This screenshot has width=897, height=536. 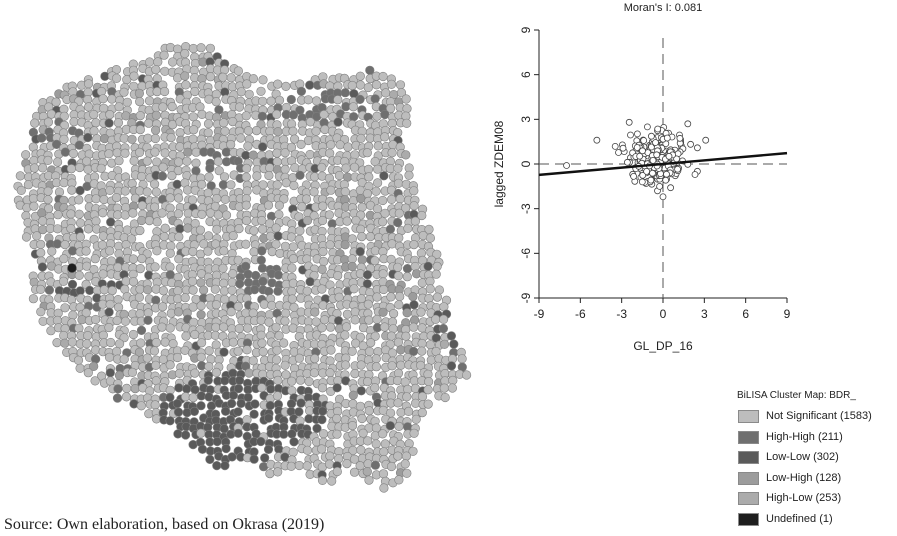 What do you see at coordinates (526, 29) in the screenshot?
I see `y-tick-label: 9` at bounding box center [526, 29].